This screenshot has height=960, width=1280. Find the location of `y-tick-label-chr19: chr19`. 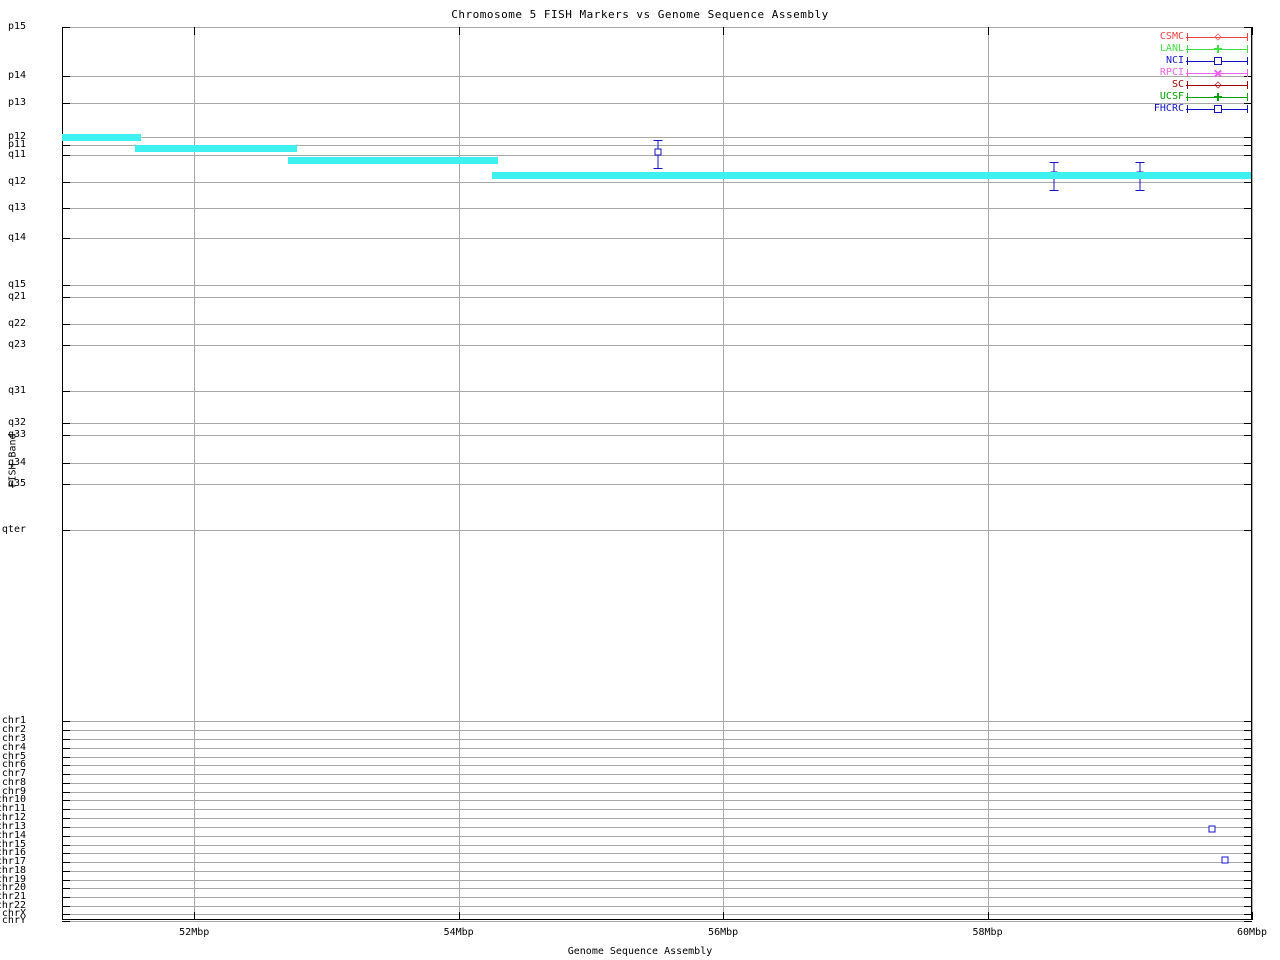

y-tick-label-chr19: chr19 is located at coordinates (13, 879).